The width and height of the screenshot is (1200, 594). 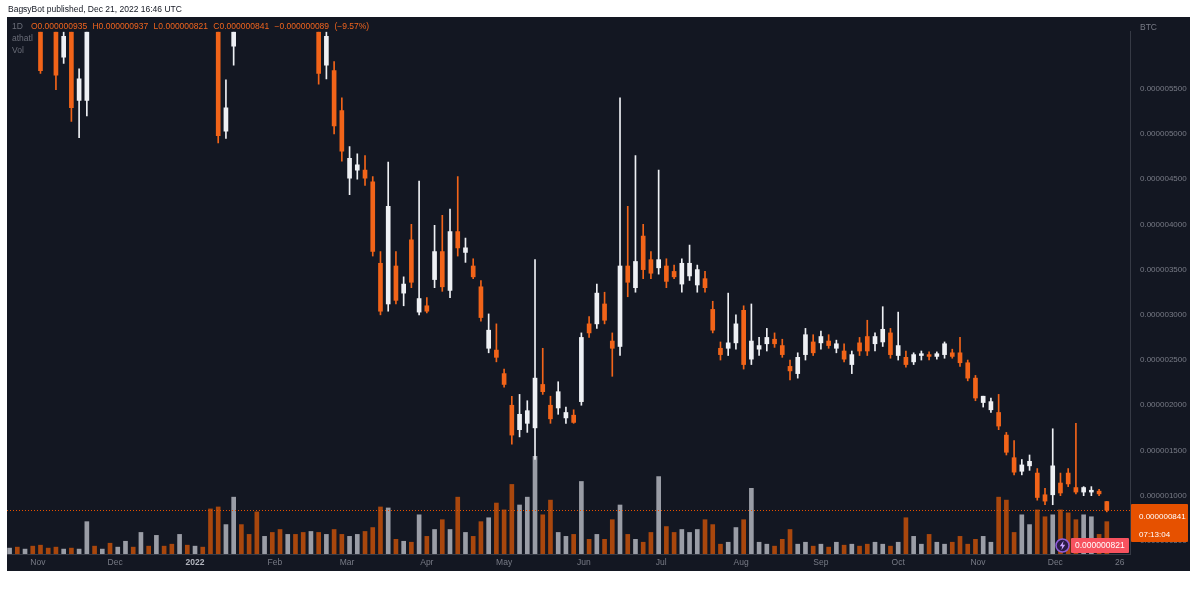 What do you see at coordinates (17, 26) in the screenshot?
I see `chart-title: 1D` at bounding box center [17, 26].